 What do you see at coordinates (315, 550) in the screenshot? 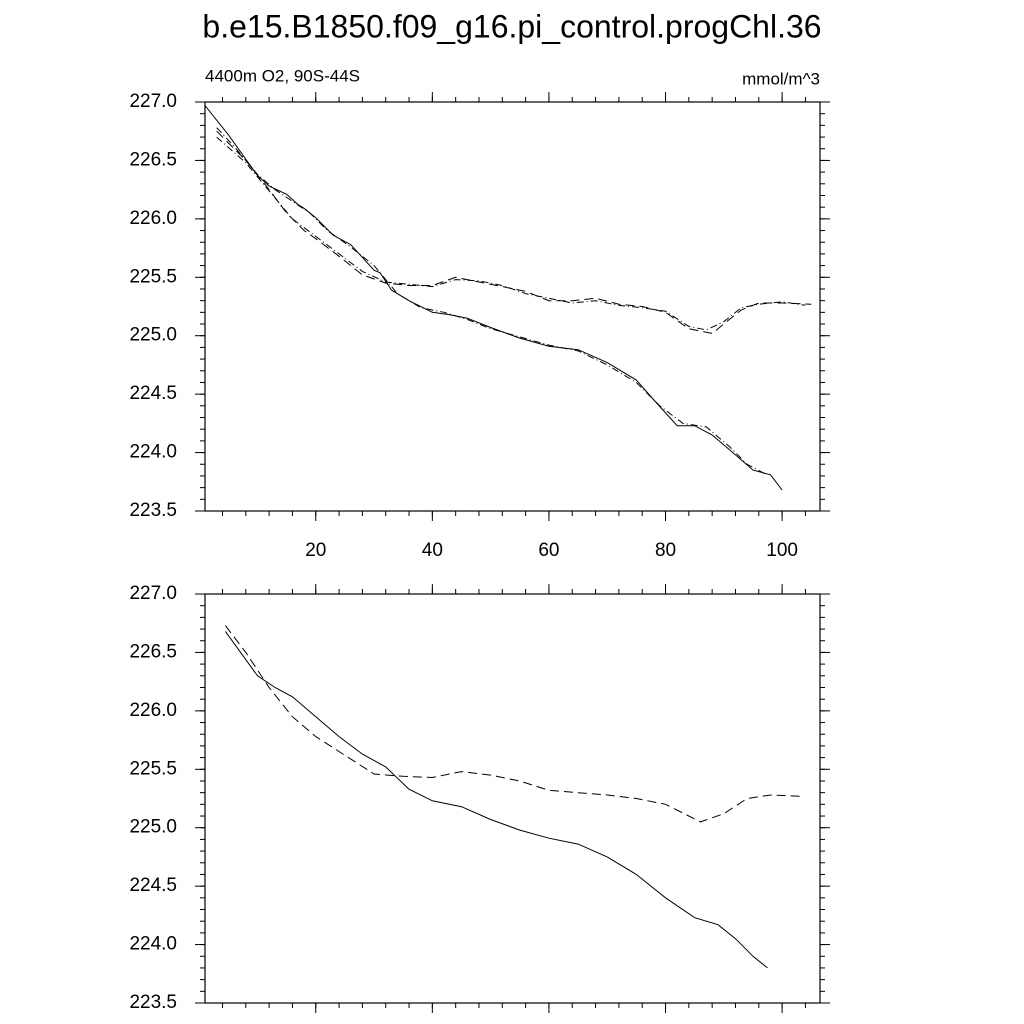
I see `x-tick-label: 20` at bounding box center [315, 550].